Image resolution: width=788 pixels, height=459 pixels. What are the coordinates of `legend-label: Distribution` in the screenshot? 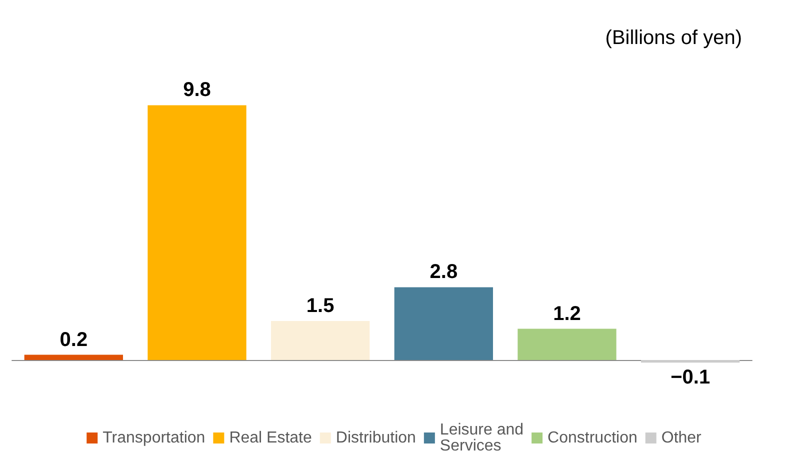 It's located at (376, 438).